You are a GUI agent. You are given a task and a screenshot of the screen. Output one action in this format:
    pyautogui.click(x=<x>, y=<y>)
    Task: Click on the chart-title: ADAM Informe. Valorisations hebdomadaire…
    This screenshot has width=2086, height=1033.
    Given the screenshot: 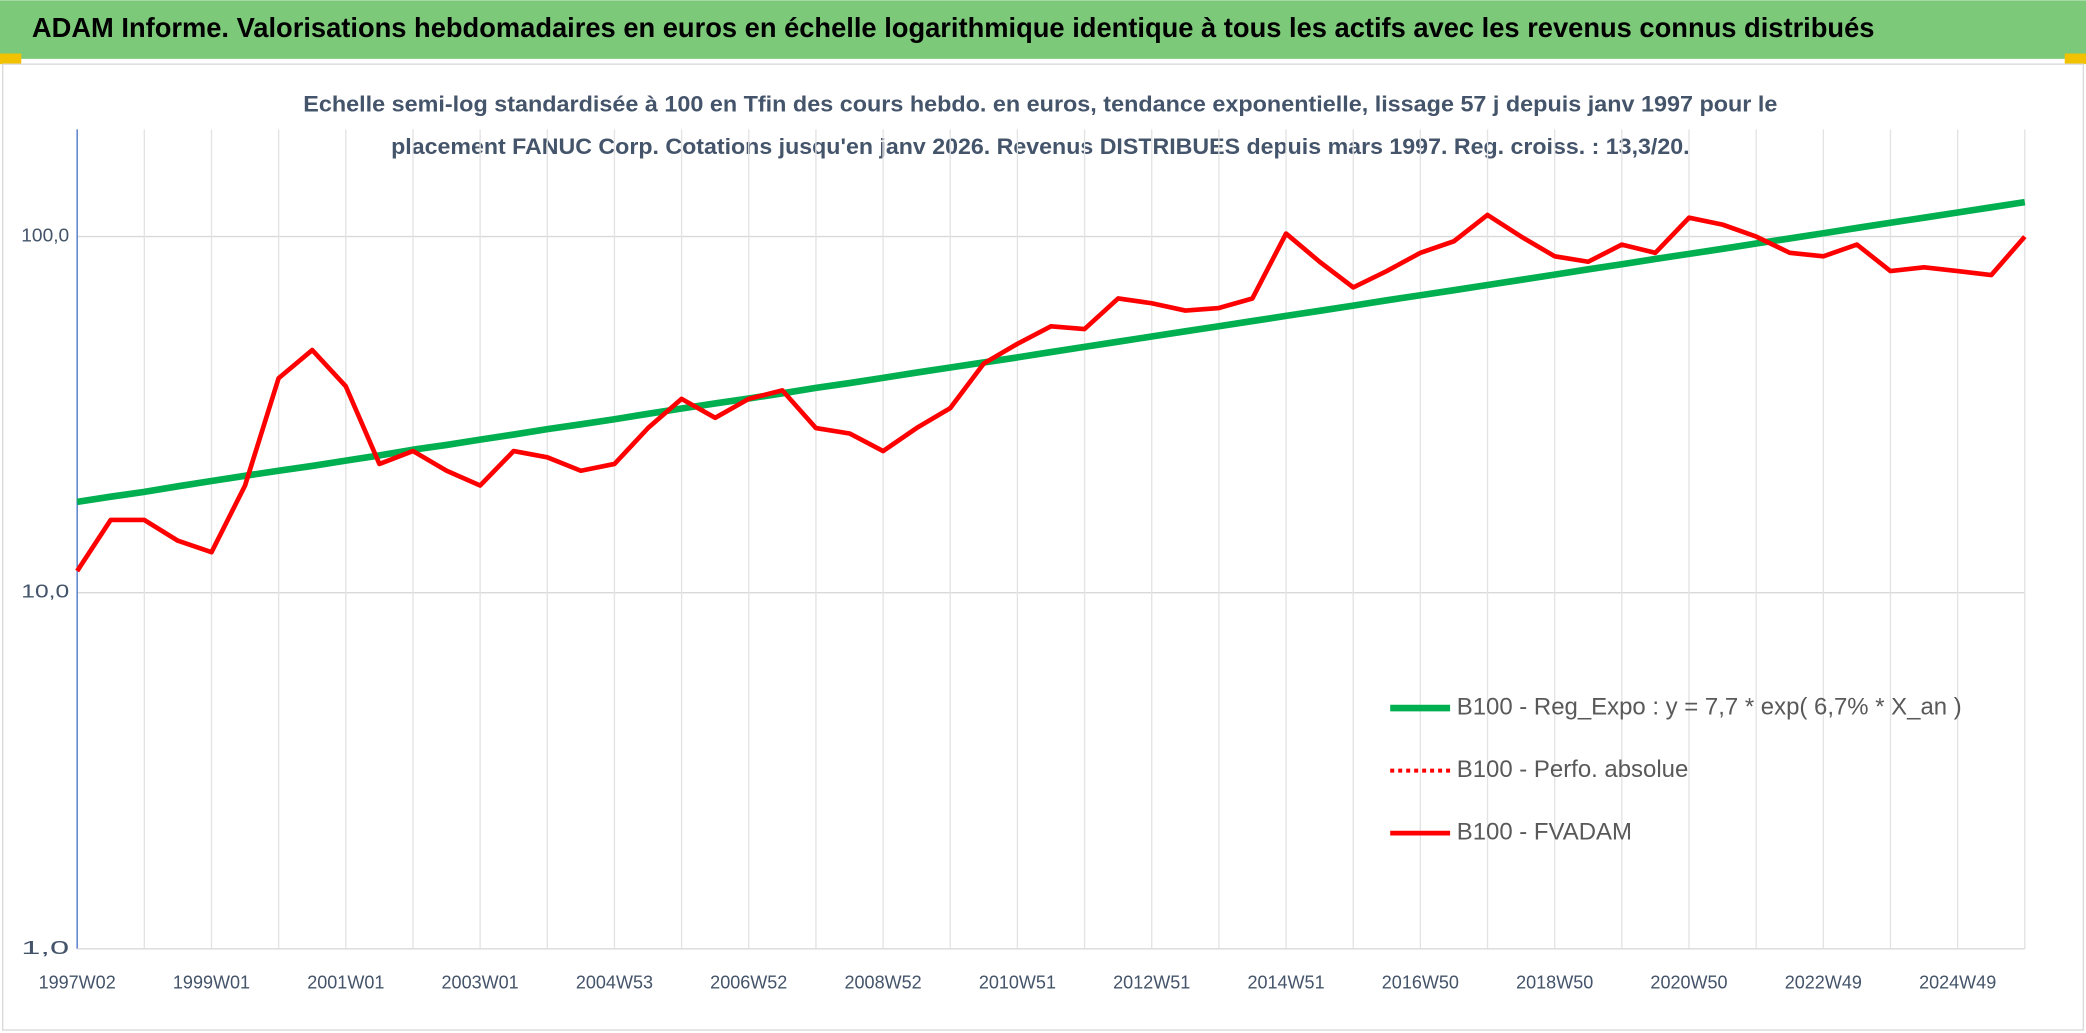 What is the action you would take?
    pyautogui.click(x=953, y=27)
    